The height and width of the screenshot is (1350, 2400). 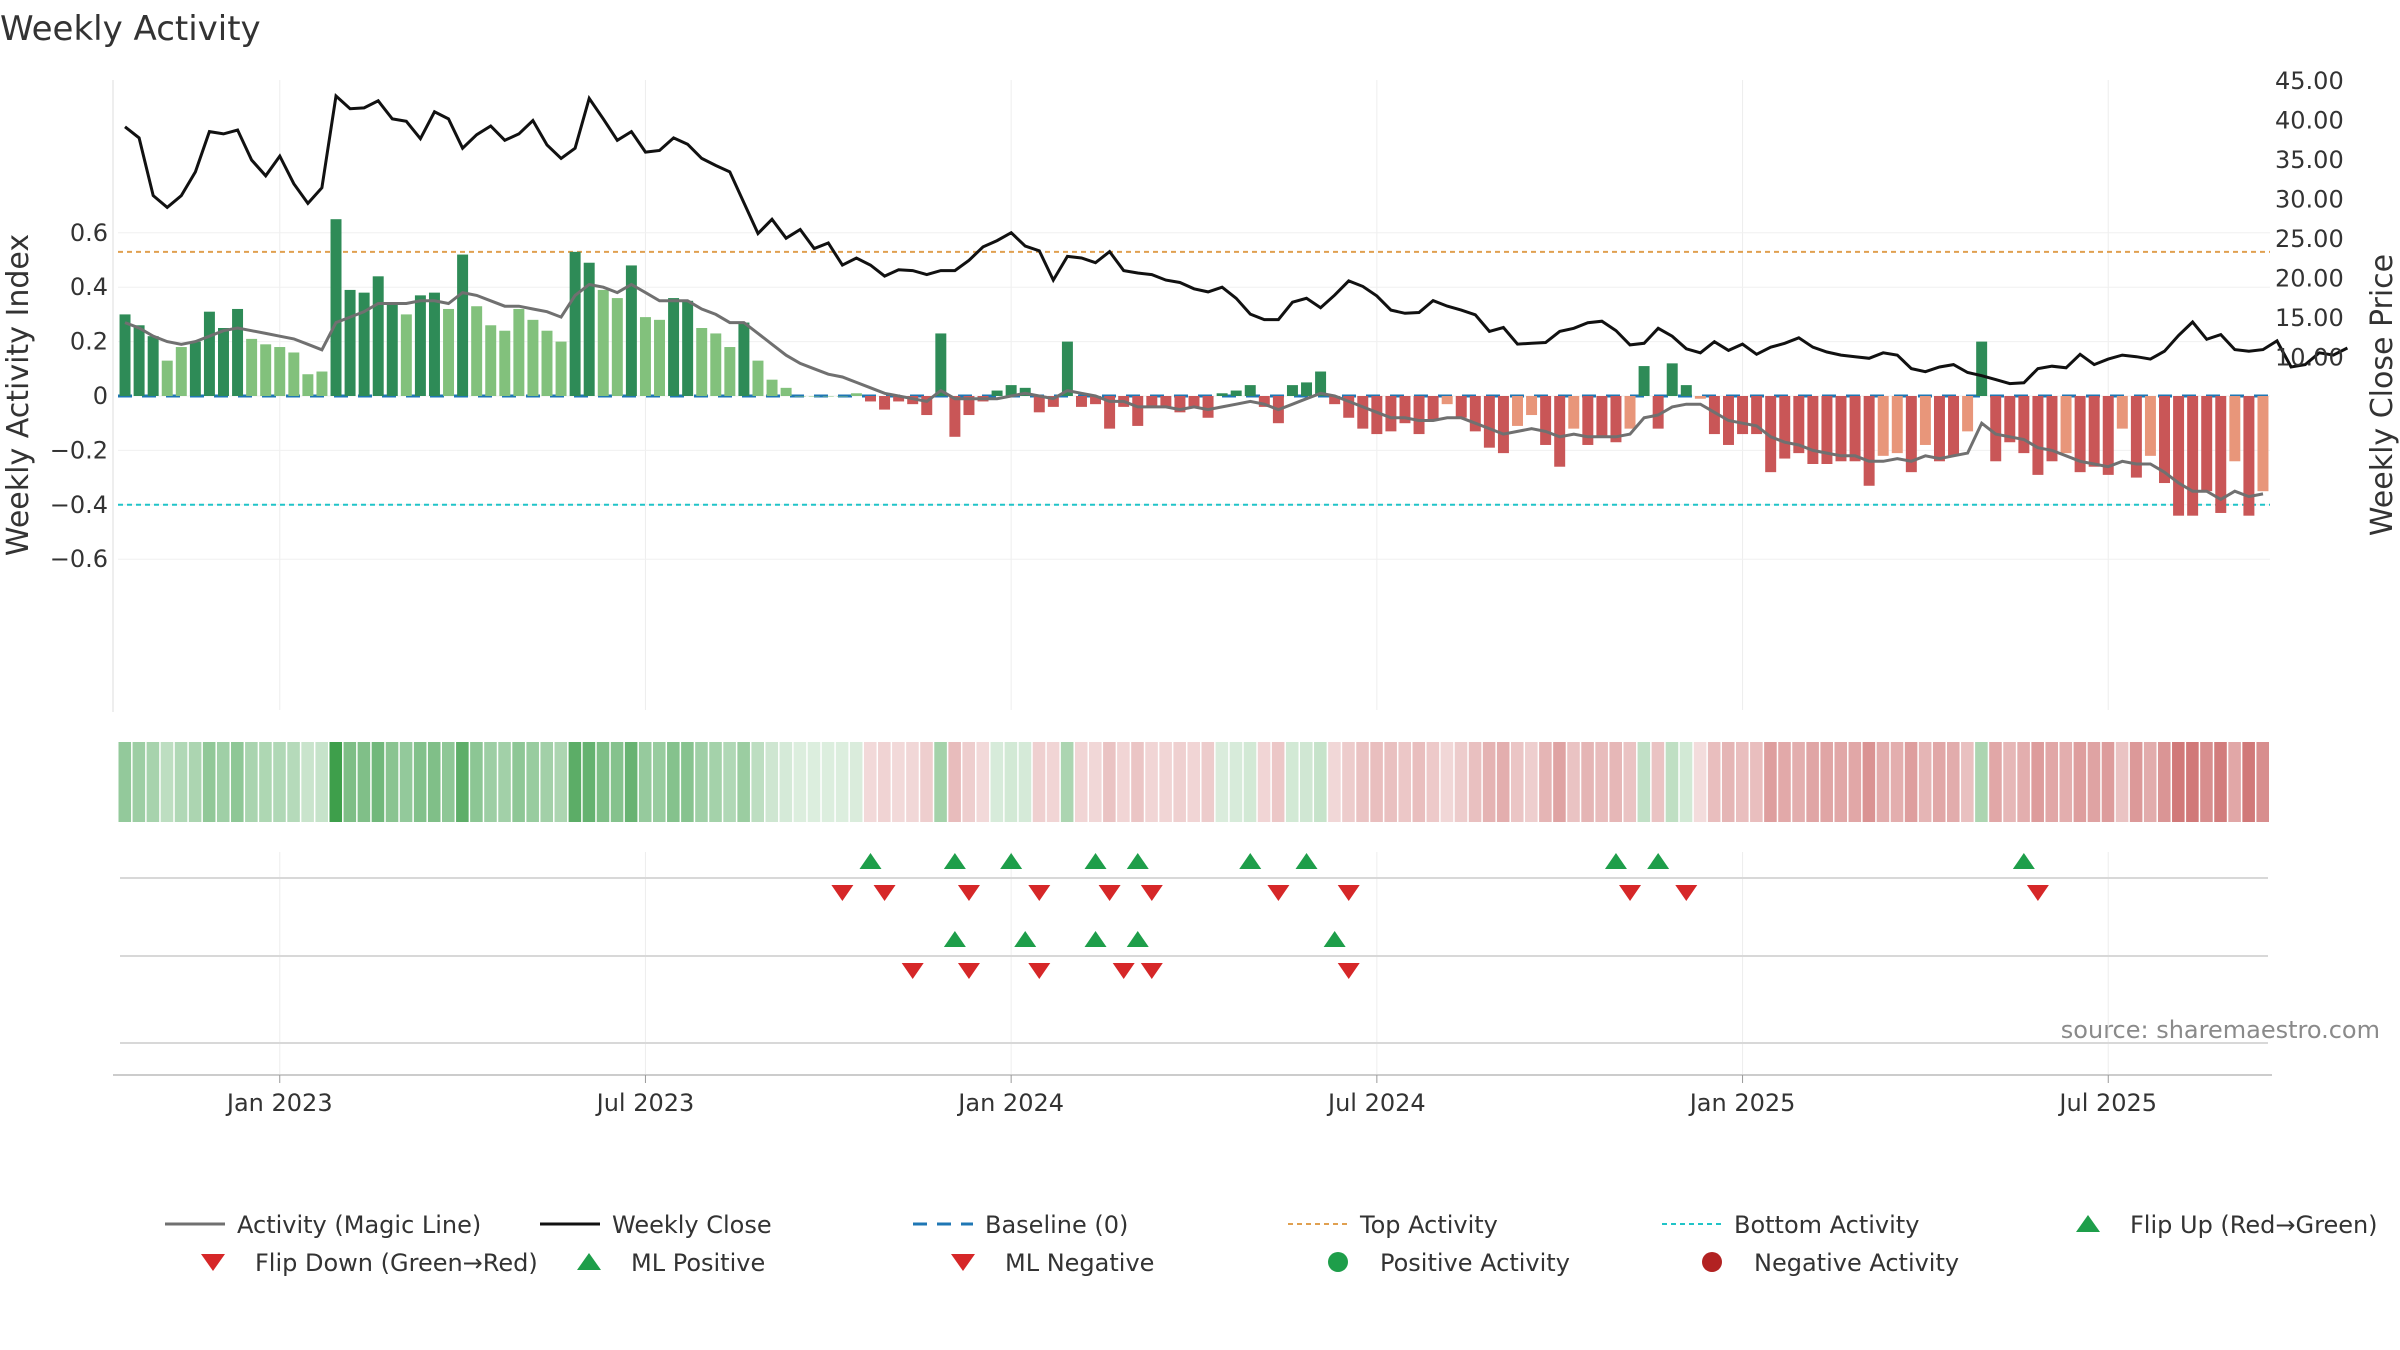 What do you see at coordinates (89, 287) in the screenshot?
I see `y-tick-label: 0.4` at bounding box center [89, 287].